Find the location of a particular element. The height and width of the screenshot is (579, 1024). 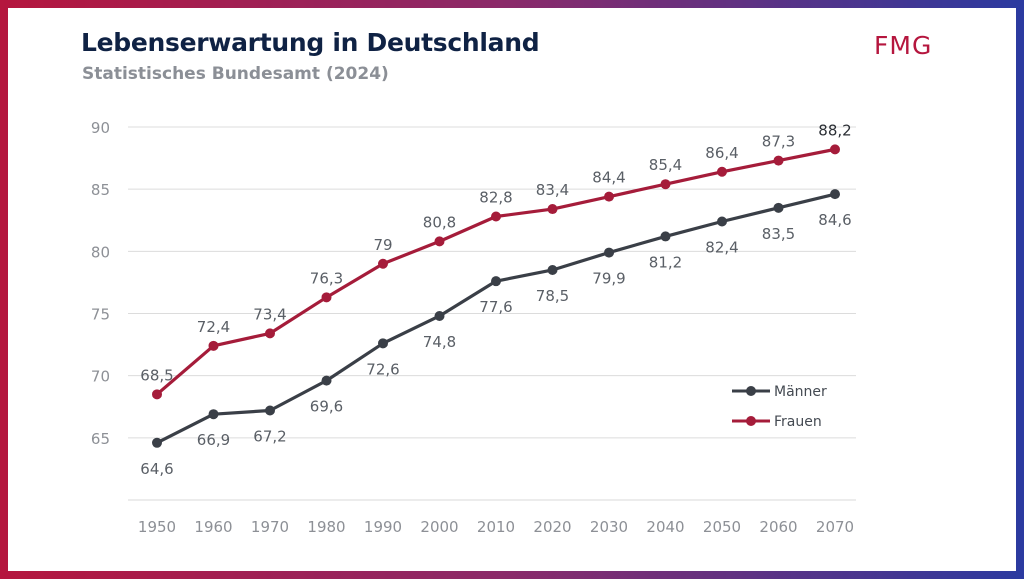

data-label: 87,3 is located at coordinates (778, 142).